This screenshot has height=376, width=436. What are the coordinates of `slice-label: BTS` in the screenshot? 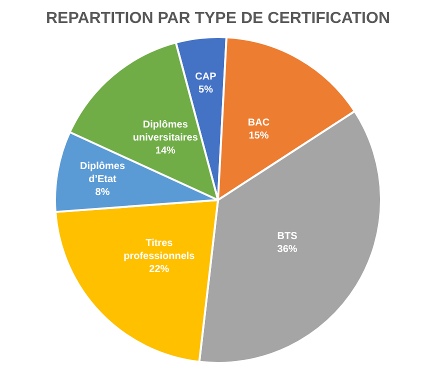 It's located at (287, 236).